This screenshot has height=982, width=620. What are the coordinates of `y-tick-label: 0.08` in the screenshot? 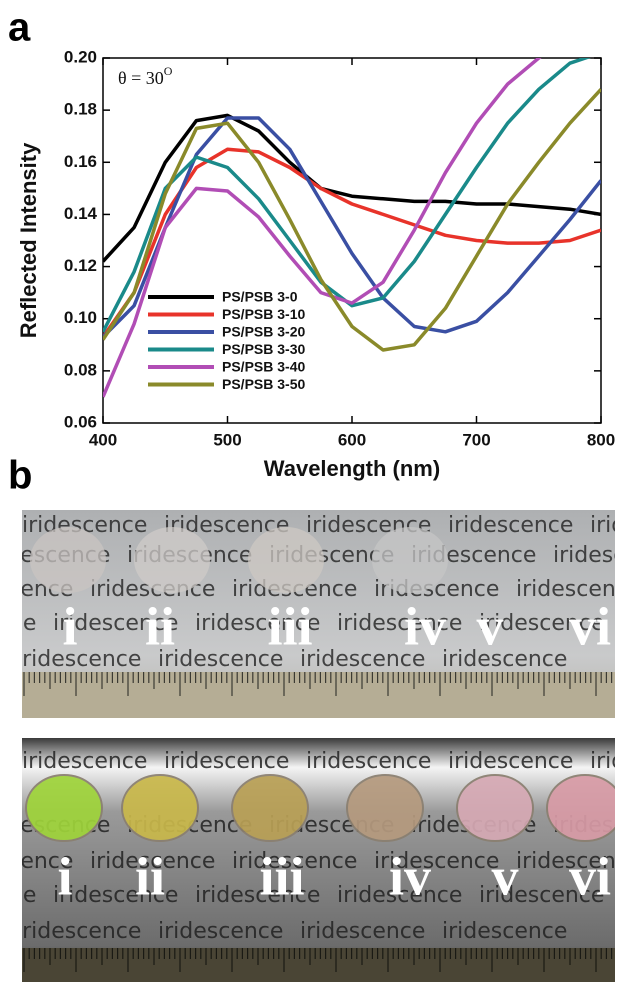 It's located at (80, 369).